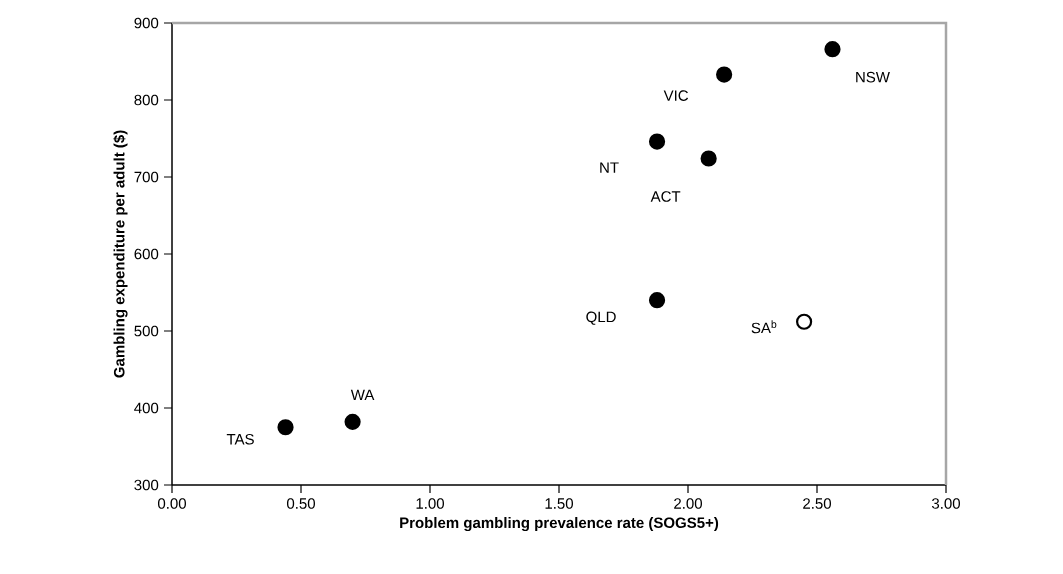 The image size is (1063, 574). I want to click on x-tick-label: 2.00, so click(688, 503).